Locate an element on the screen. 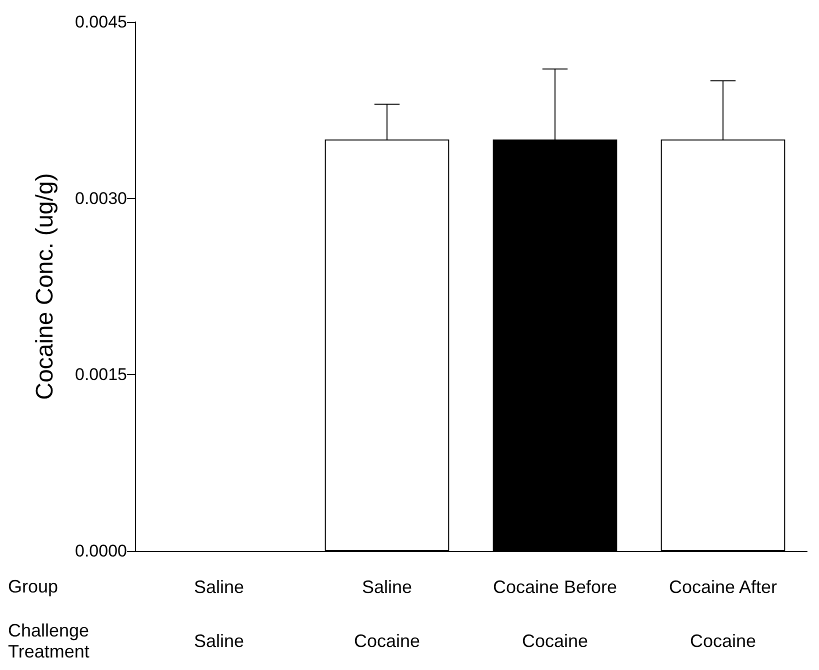 This screenshot has height=670, width=819. category-label: Cocaine After Cocaine is located at coordinates (723, 614).